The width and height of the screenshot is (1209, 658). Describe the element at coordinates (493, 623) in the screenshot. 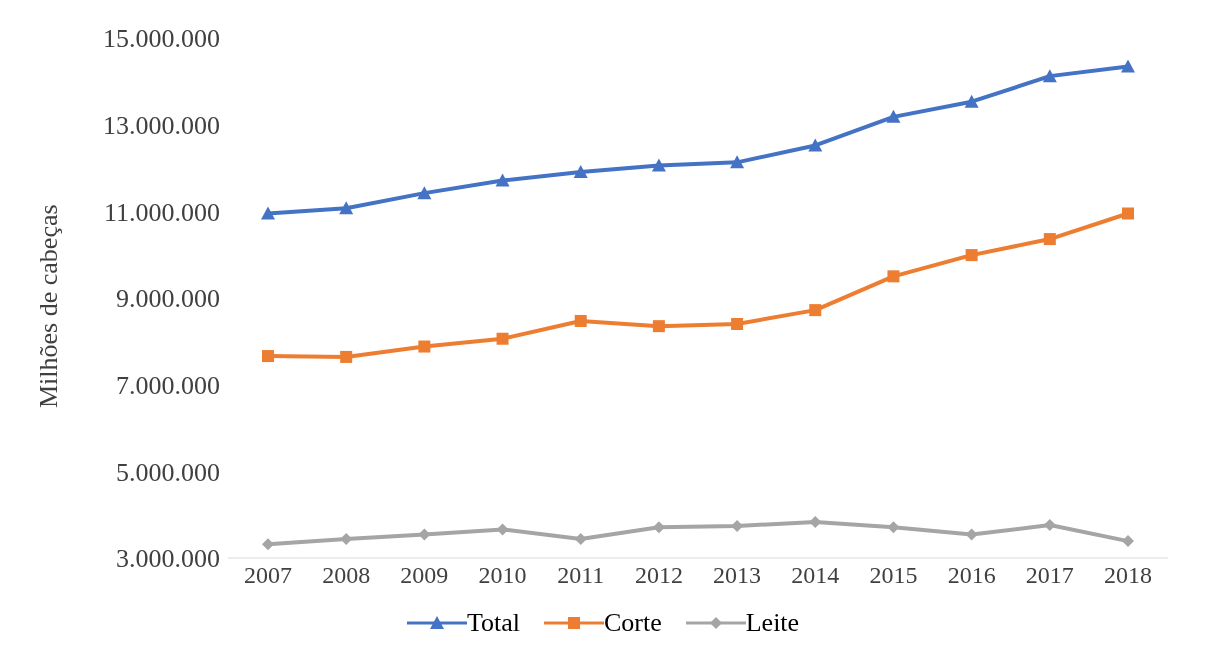

I see `legend-label: Total` at that location.